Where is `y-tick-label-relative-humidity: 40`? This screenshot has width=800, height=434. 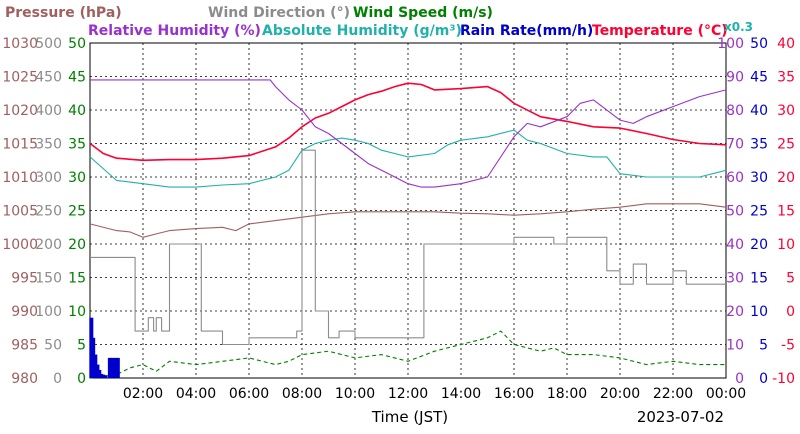
y-tick-label-relative-humidity: 40 is located at coordinates (735, 245).